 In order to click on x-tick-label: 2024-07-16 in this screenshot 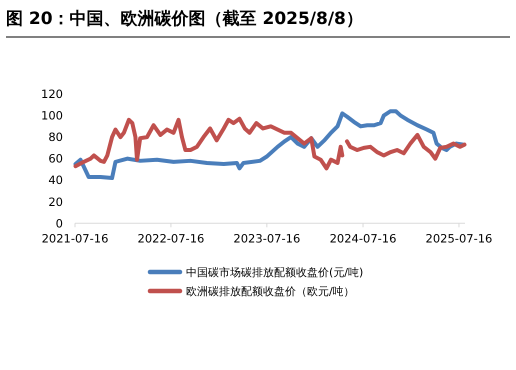, I will do `click(363, 238)`.